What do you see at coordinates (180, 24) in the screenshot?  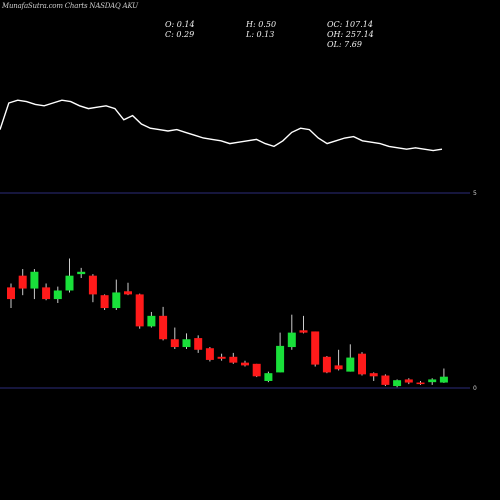 I see `open-stat: O: 0.14` at bounding box center [180, 24].